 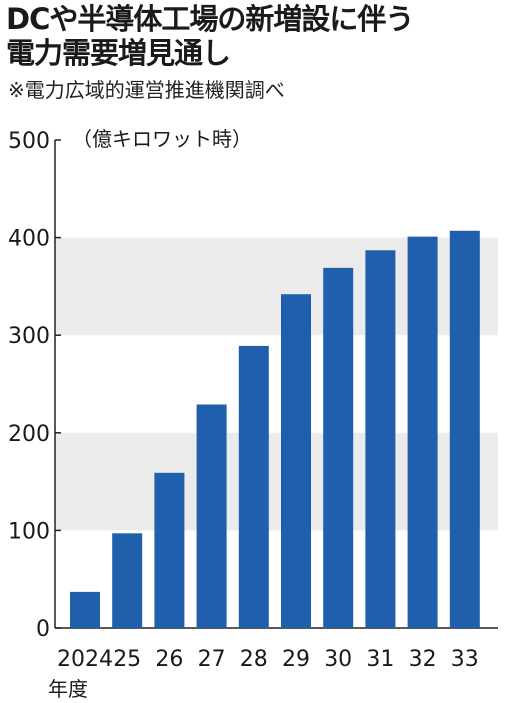 I want to click on y-tick-label: 400, so click(x=29, y=239).